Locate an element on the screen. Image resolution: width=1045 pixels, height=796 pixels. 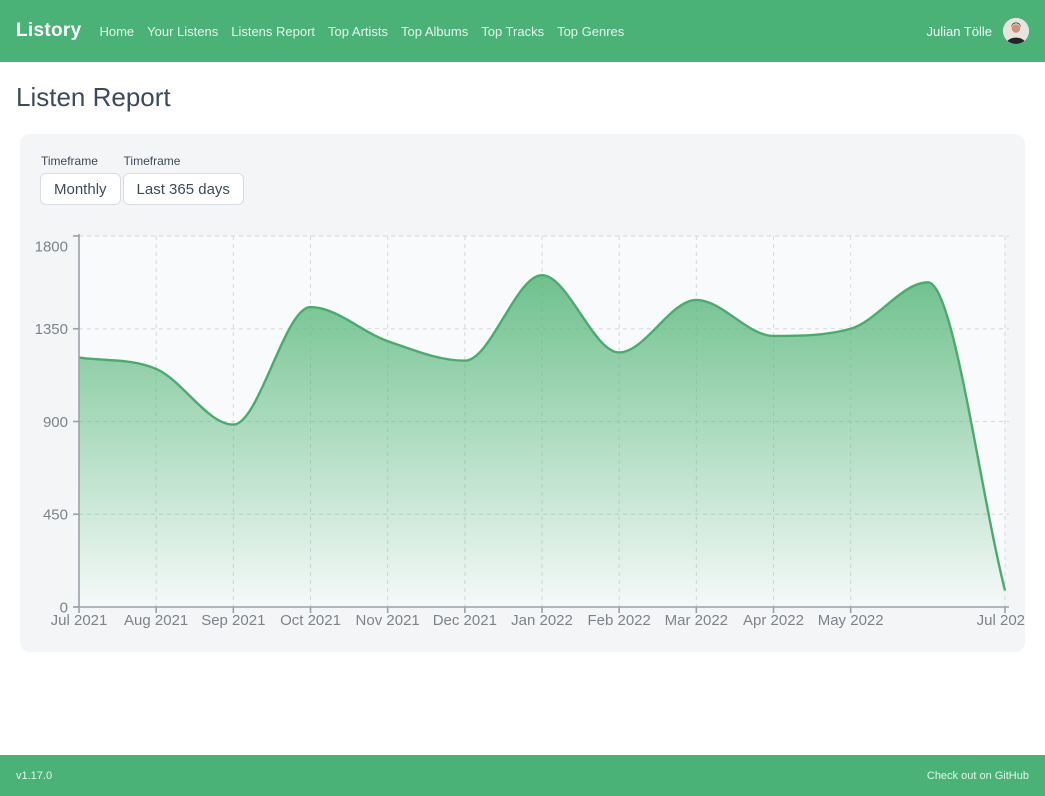
y-axis-label: 450 is located at coordinates (55, 515).